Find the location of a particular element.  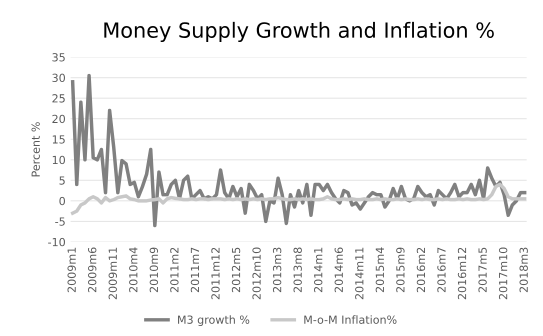

x-tick-label: 2011m7 is located at coordinates (195, 270).